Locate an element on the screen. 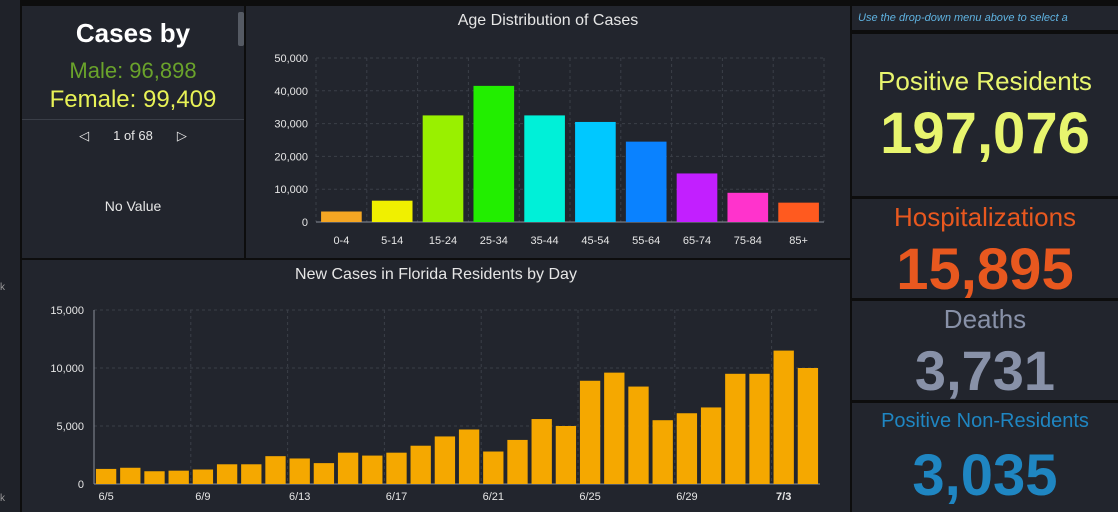 The height and width of the screenshot is (512, 1118). prev-arrow-icon: ◁ is located at coordinates (84, 135).